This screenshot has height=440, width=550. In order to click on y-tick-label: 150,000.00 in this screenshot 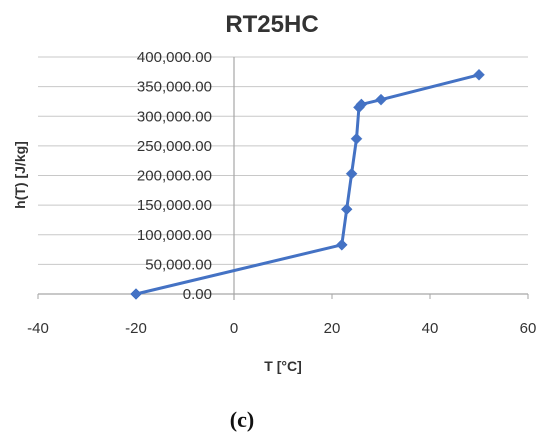, I will do `click(174, 205)`.